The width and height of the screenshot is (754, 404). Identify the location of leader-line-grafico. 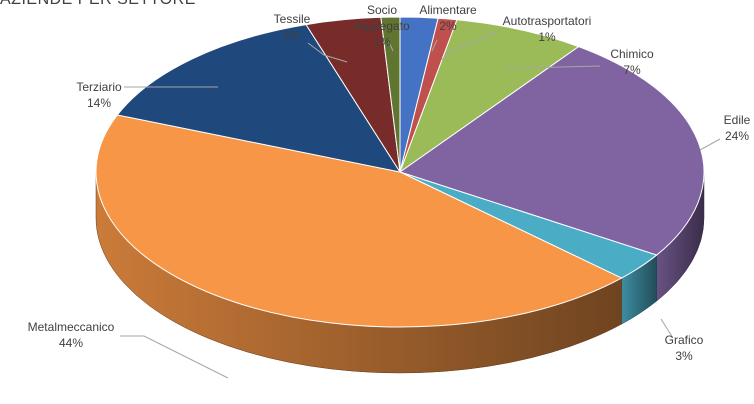
(667, 328).